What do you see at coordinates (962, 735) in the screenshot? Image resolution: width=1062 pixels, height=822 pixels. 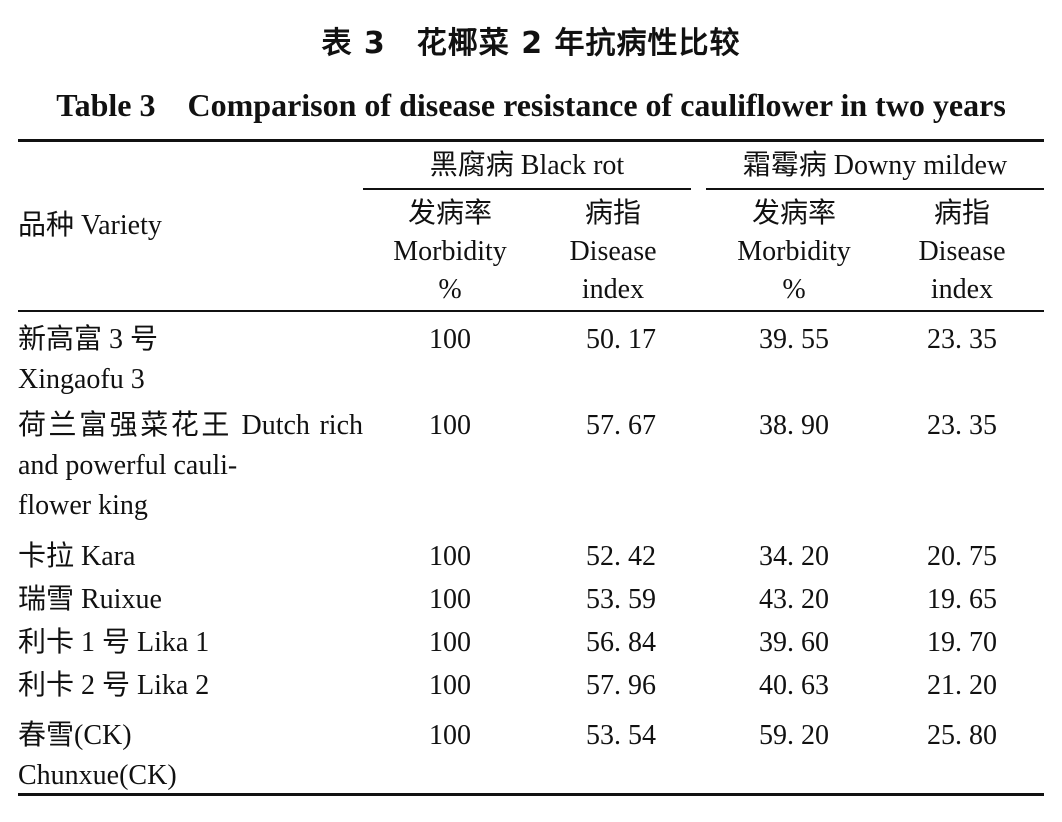 I see `dm-index-cell: 25. 80` at bounding box center [962, 735].